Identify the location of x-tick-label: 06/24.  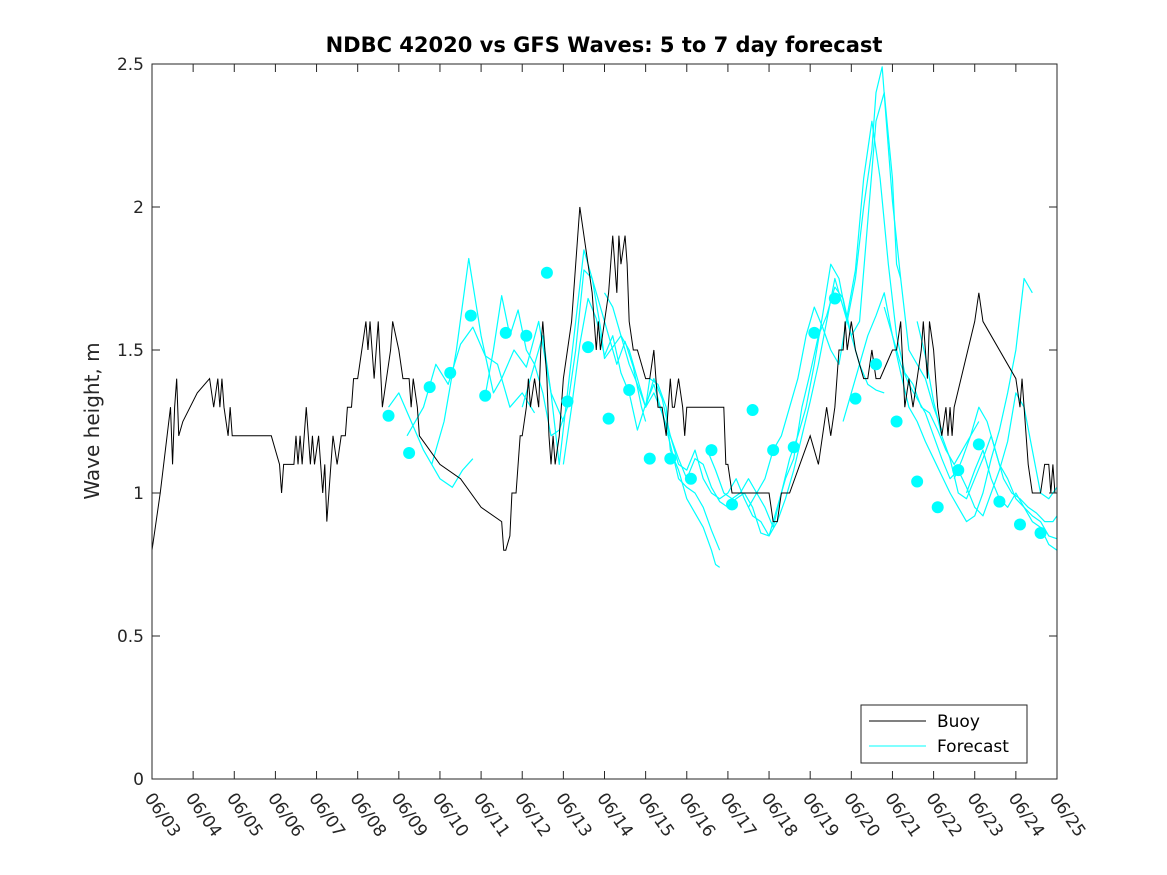
(1026, 815).